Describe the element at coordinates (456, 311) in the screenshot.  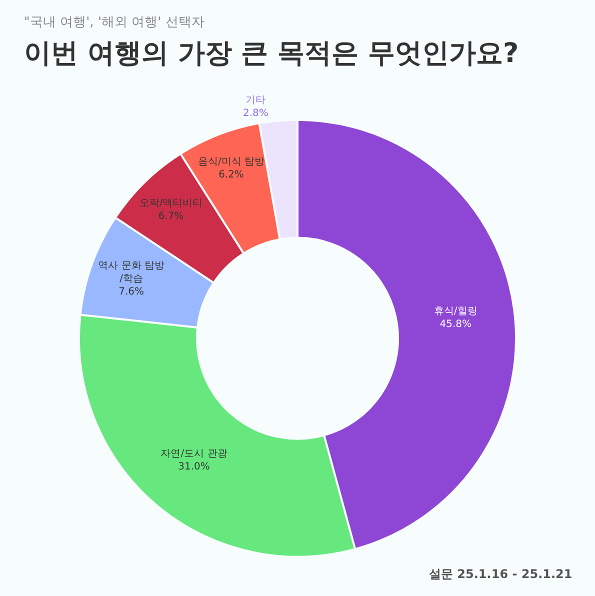
I see `slice-label: 휴식/힐링` at that location.